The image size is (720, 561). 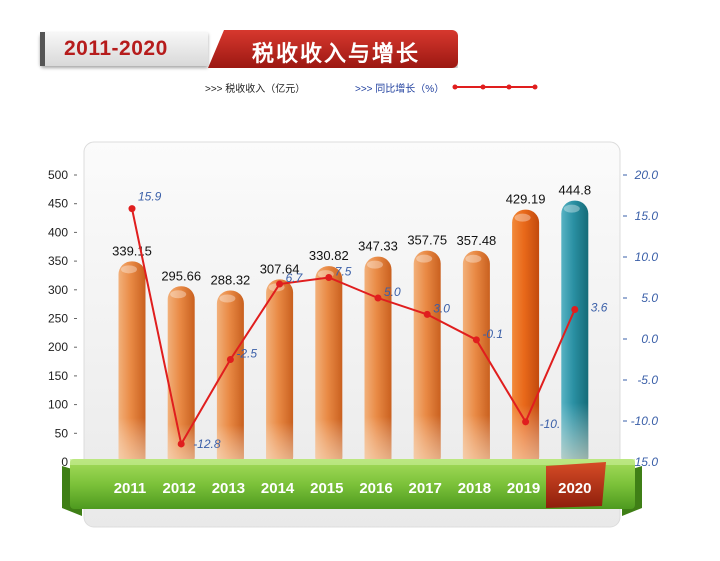 What do you see at coordinates (58, 319) in the screenshot?
I see `left-tick-label: 250` at bounding box center [58, 319].